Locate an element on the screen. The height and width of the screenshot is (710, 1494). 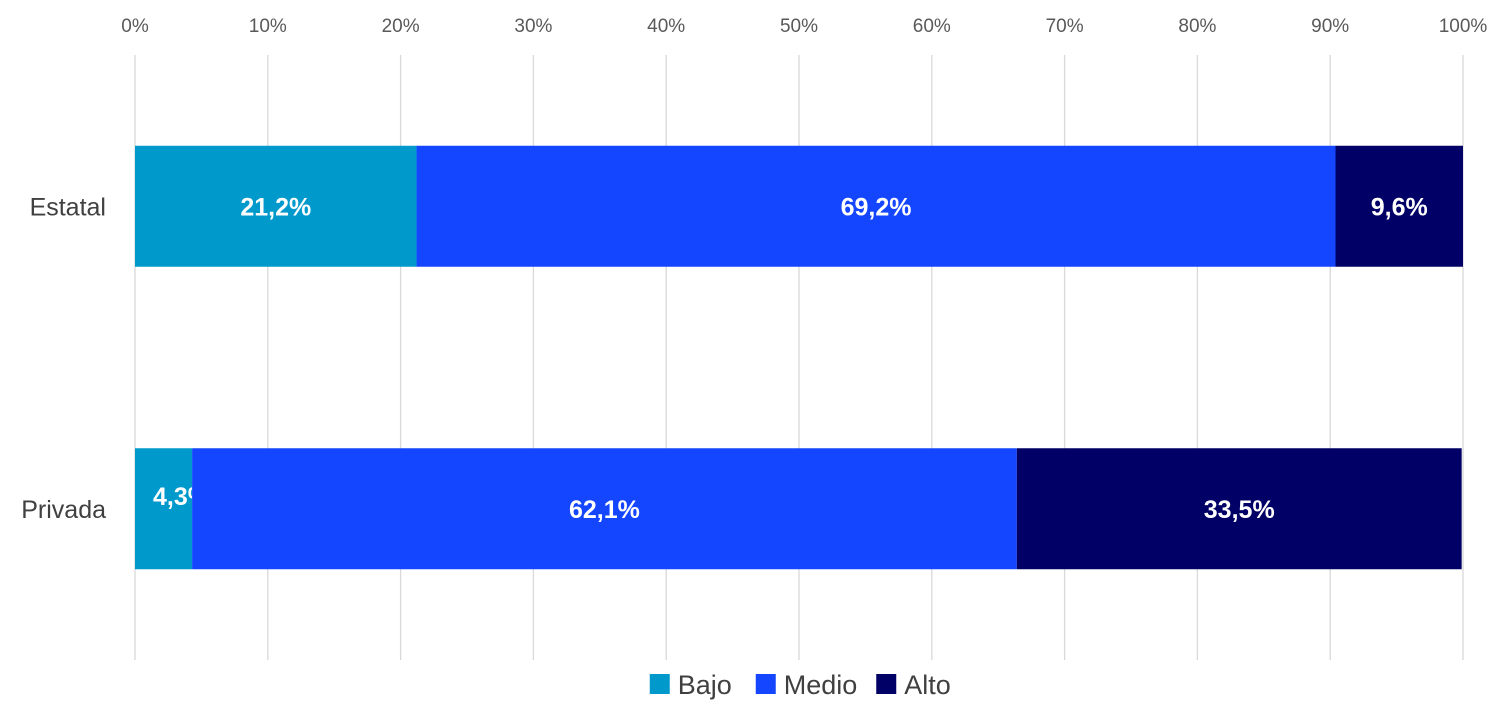
legend-swatch-medio is located at coordinates (765, 684).